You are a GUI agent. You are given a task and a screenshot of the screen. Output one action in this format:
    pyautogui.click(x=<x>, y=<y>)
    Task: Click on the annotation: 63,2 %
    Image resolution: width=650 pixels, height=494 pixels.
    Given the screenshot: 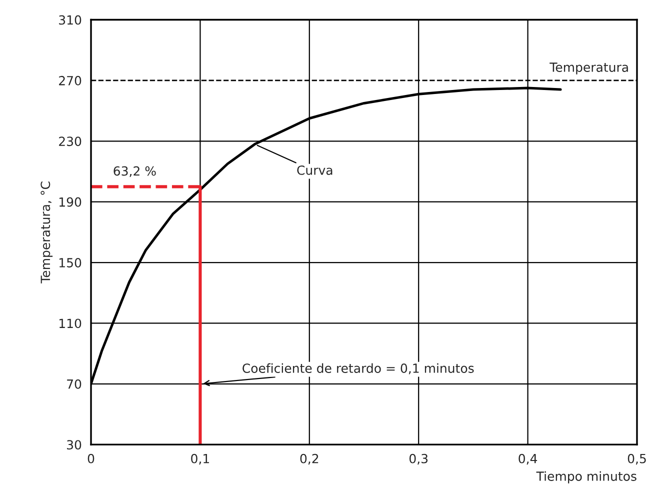 What is the action you would take?
    pyautogui.click(x=135, y=172)
    